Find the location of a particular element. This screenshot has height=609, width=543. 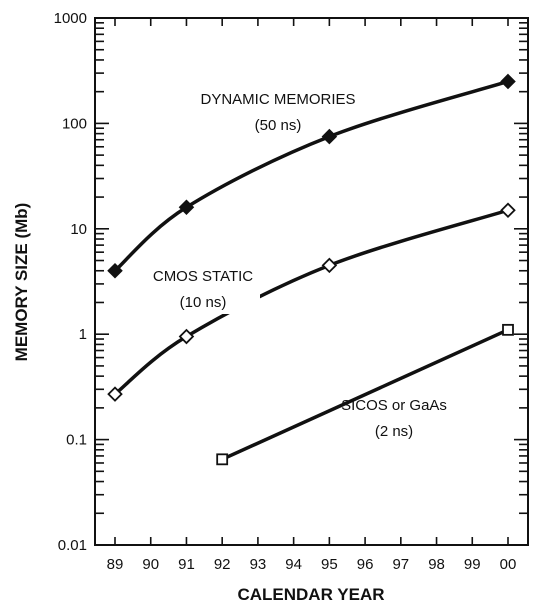

x-tick-label: 93 is located at coordinates (258, 564).